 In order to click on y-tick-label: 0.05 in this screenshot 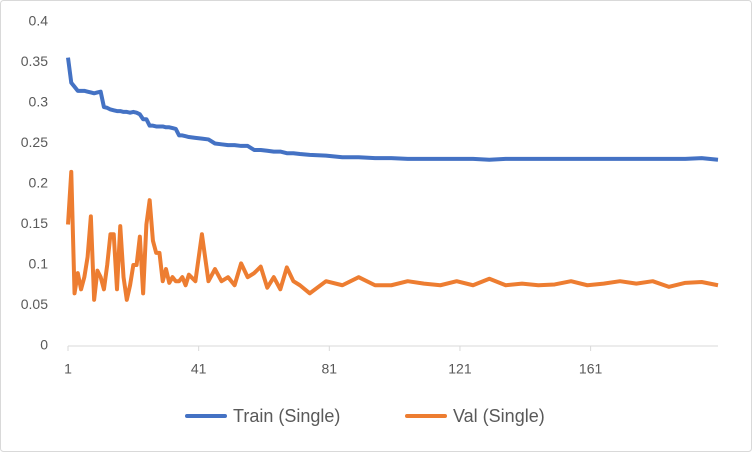, I will do `click(34, 304)`.